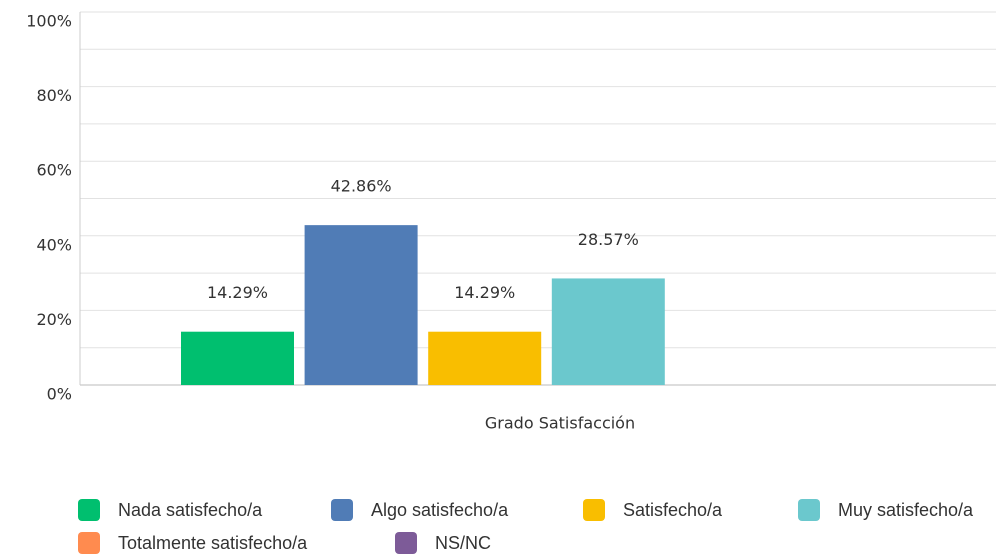 This screenshot has height=559, width=996. Describe the element at coordinates (906, 510) in the screenshot. I see `legend-label: Muy satisfecho/a` at that location.